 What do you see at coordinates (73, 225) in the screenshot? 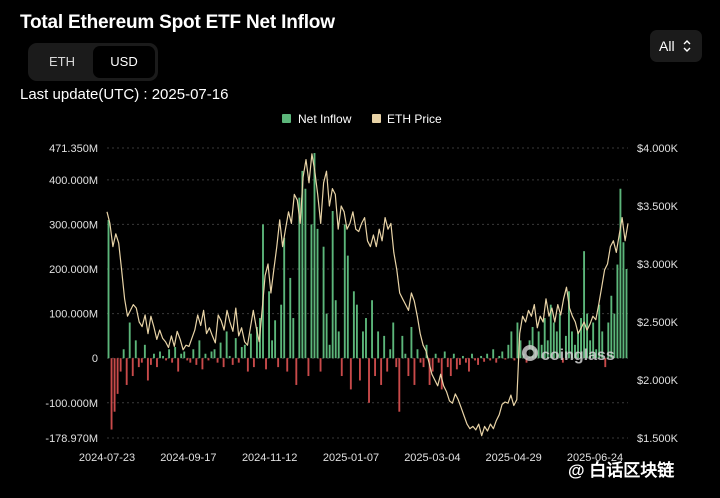
I see `y-left-tick-label: 300.000M` at bounding box center [73, 225].